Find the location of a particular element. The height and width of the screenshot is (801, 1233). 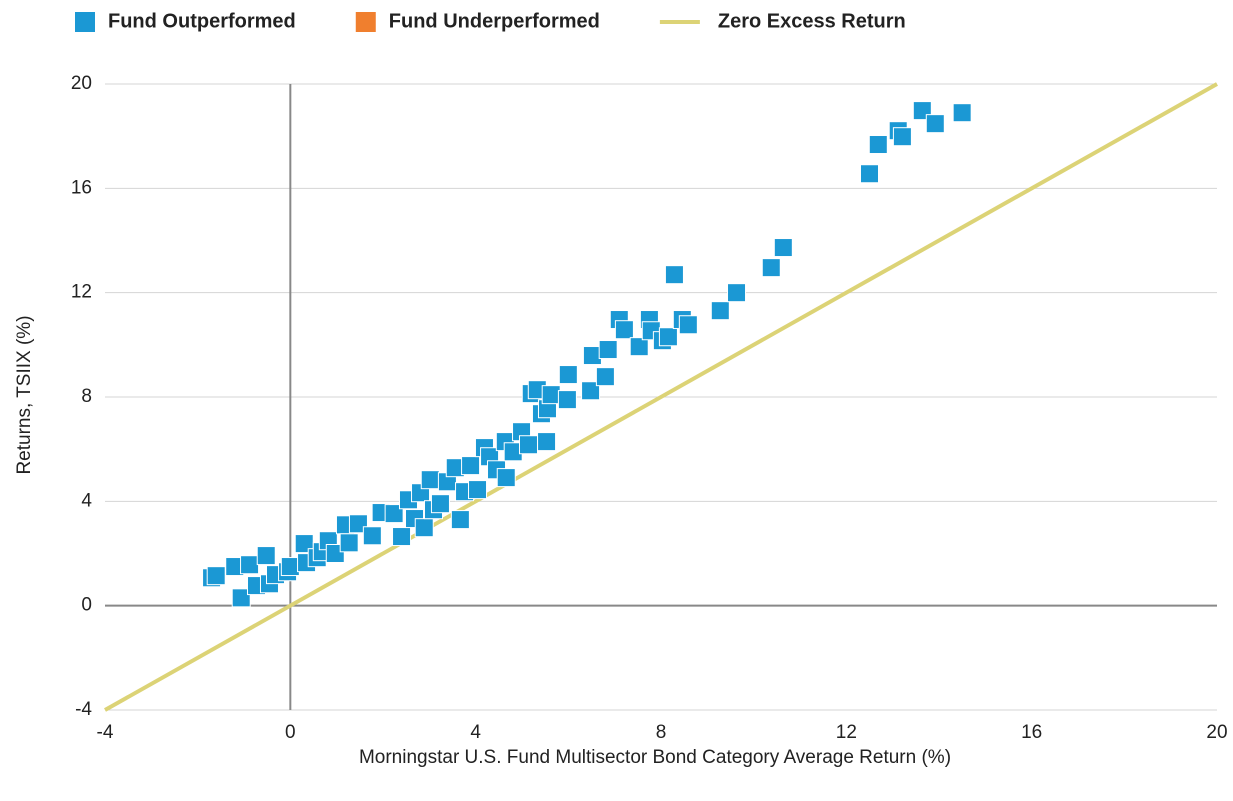

x-tick-label: -4 is located at coordinates (105, 732).